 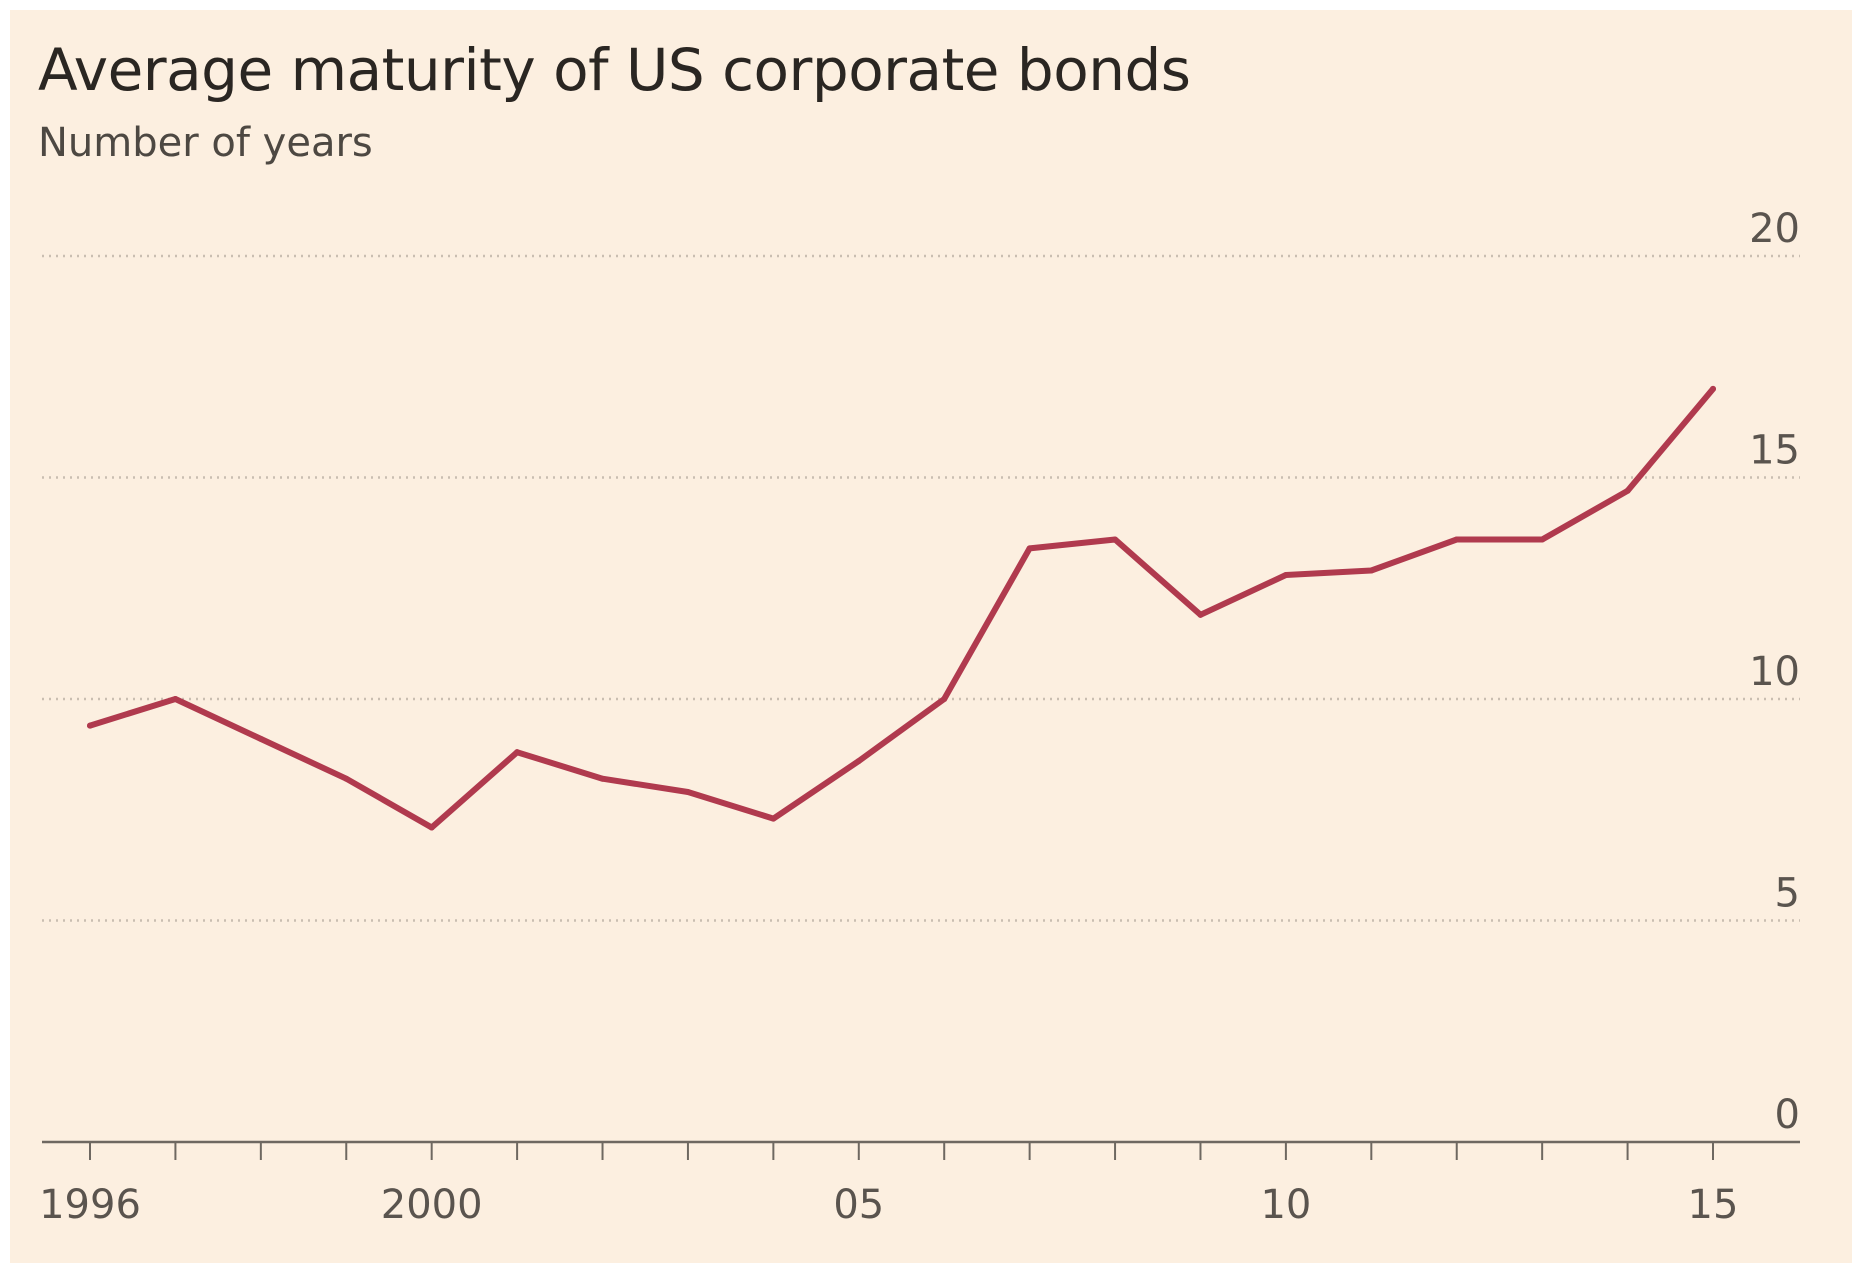 What do you see at coordinates (1774, 229) in the screenshot?
I see `y-tick-label-20: 20` at bounding box center [1774, 229].